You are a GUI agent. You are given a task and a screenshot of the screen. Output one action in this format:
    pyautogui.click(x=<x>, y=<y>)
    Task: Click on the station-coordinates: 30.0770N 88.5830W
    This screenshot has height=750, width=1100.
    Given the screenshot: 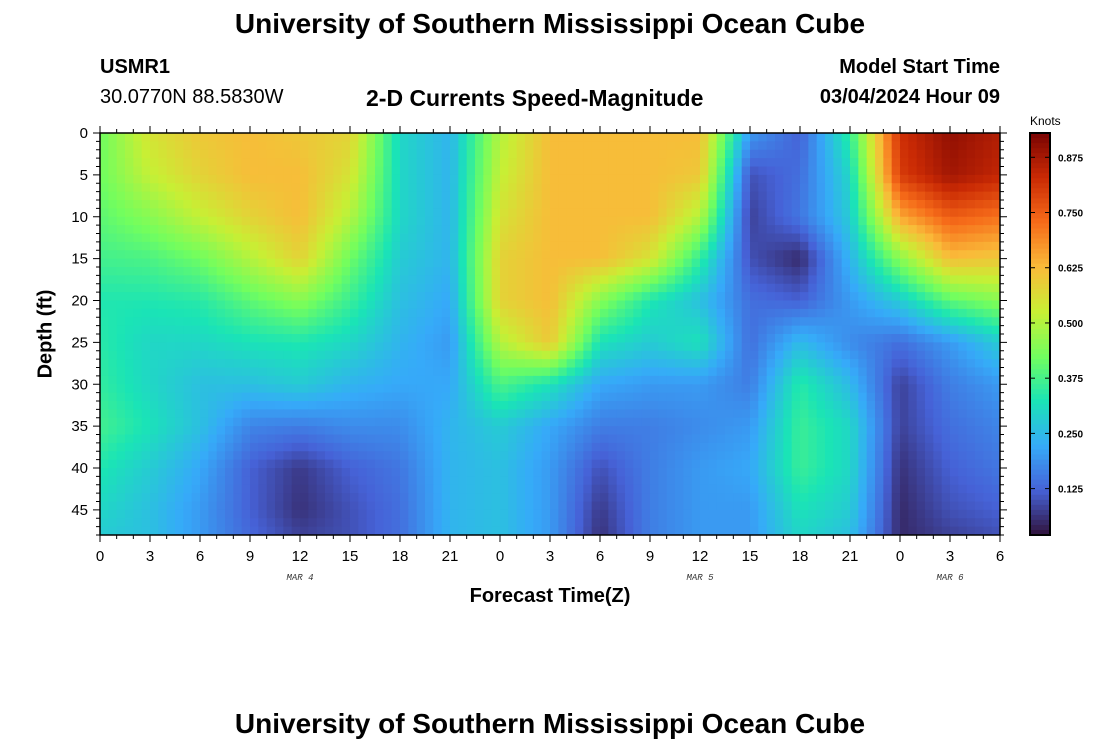 What is the action you would take?
    pyautogui.click(x=192, y=97)
    